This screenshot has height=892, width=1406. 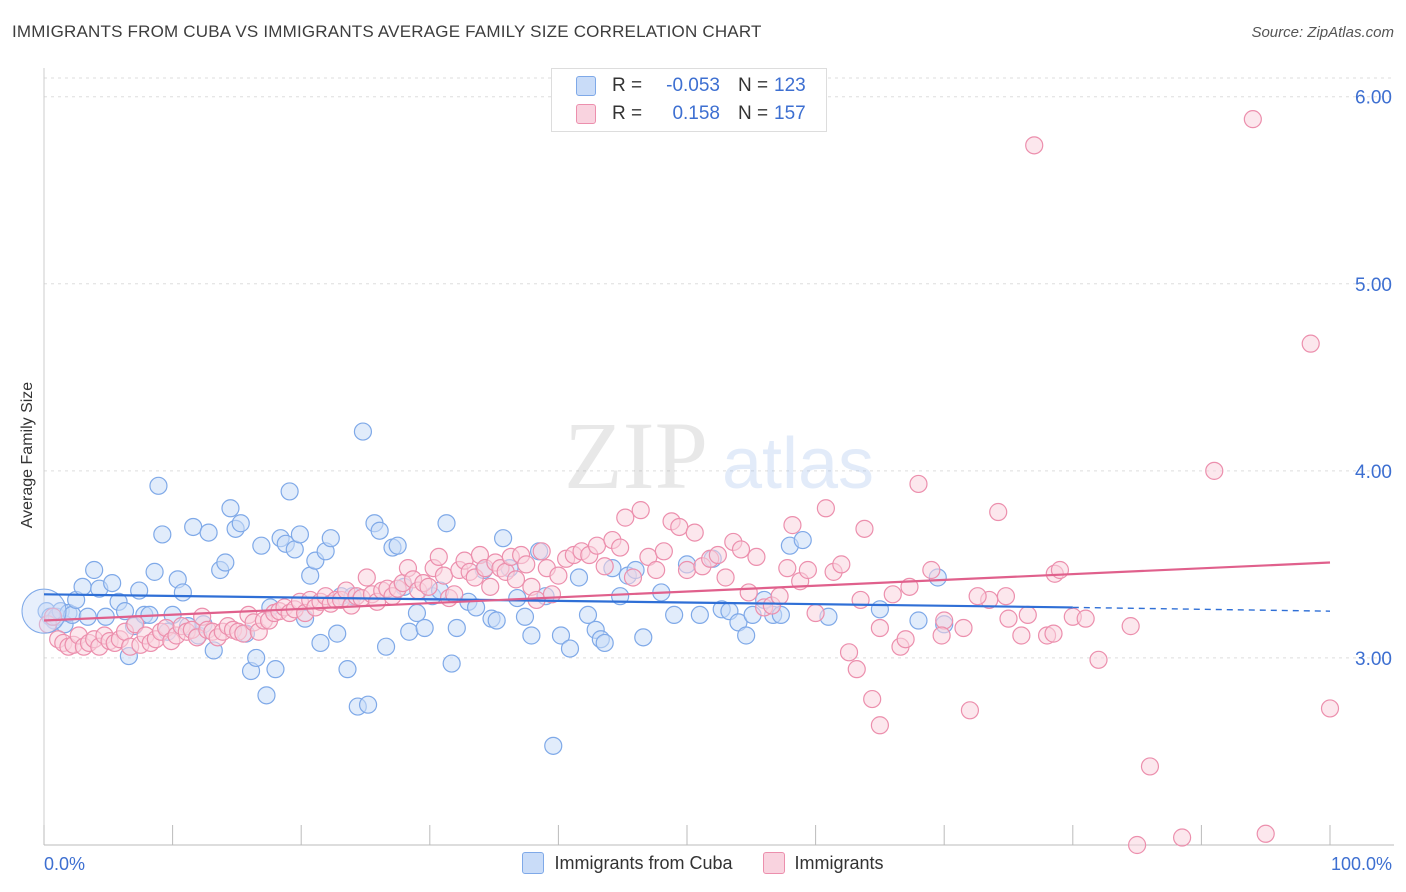 What do you see at coordinates (790, 85) in the screenshot?
I see `n-value: 123` at bounding box center [790, 85].